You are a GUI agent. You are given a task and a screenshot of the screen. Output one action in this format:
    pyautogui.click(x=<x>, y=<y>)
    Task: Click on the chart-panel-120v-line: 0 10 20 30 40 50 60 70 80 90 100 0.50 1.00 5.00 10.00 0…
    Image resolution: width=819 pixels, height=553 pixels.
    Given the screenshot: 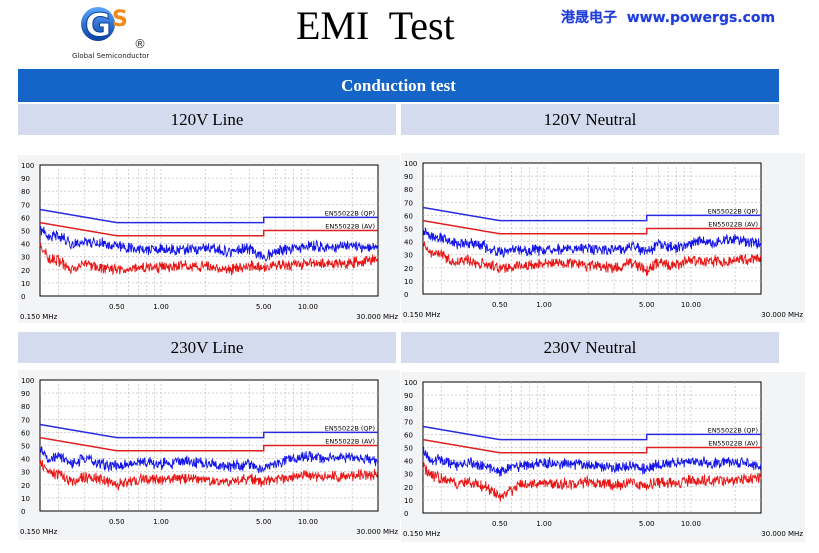 What is the action you would take?
    pyautogui.click(x=209, y=239)
    